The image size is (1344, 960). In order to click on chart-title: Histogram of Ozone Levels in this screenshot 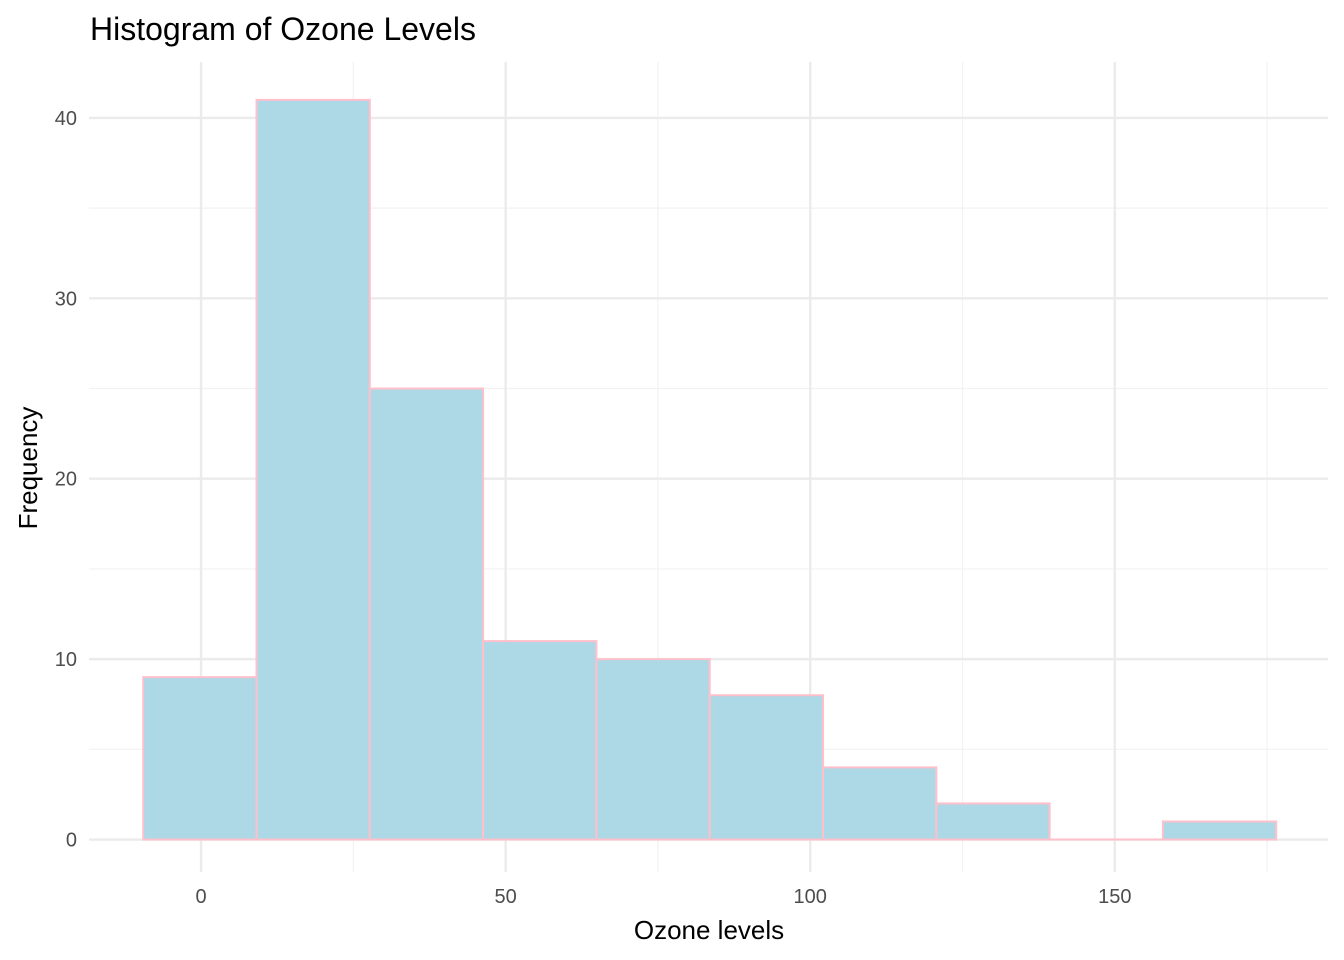, I will do `click(283, 29)`.